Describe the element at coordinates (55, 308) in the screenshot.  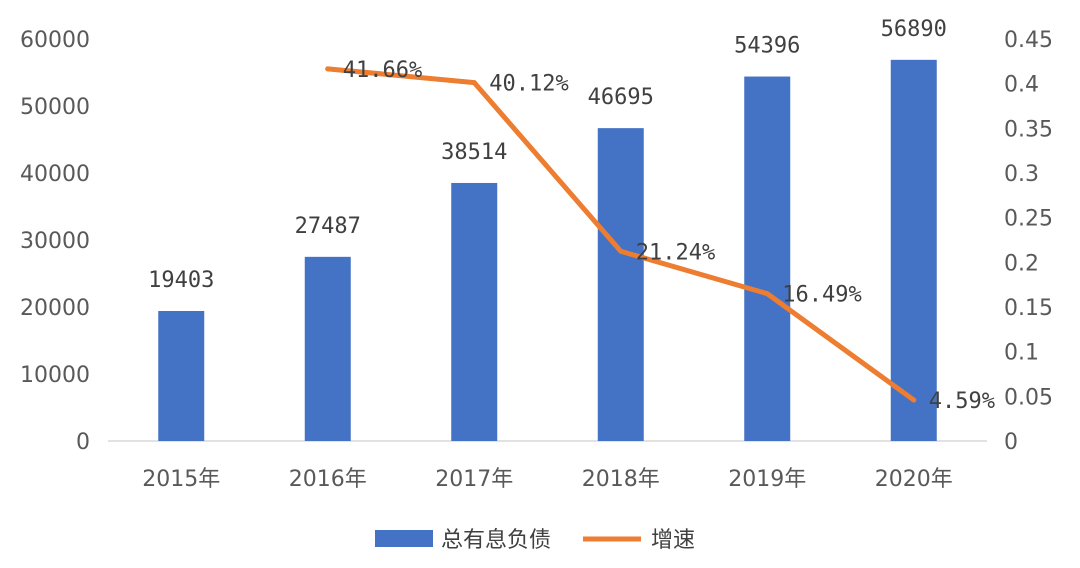
I see `left-y-tick-label: 20000` at that location.